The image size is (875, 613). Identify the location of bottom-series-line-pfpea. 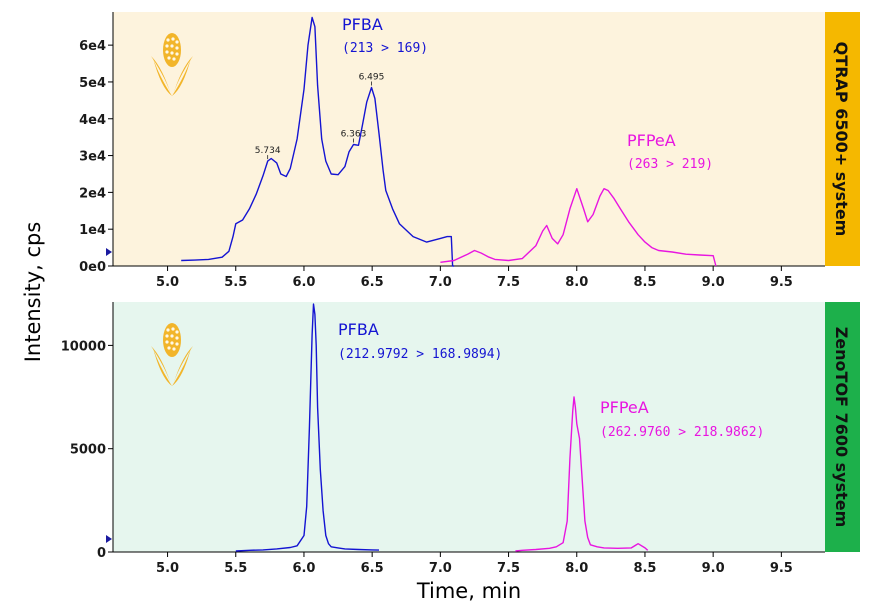
(582, 474).